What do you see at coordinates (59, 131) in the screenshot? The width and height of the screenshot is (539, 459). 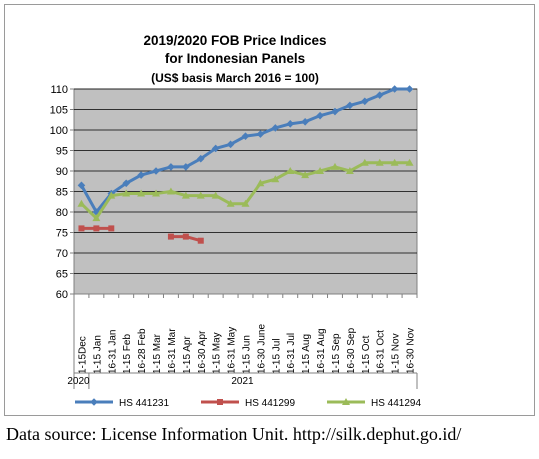 I see `y-tick-label: 100` at bounding box center [59, 131].